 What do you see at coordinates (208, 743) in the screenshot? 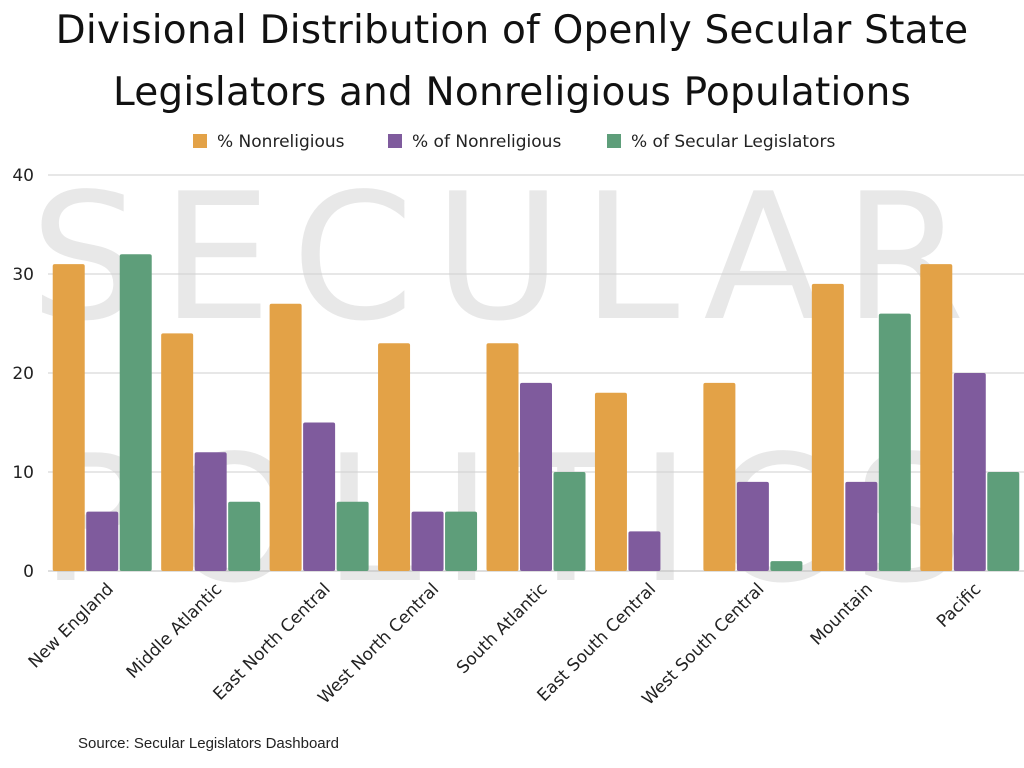
I see `source-note: Source: Secular Legislators Dashboard` at bounding box center [208, 743].